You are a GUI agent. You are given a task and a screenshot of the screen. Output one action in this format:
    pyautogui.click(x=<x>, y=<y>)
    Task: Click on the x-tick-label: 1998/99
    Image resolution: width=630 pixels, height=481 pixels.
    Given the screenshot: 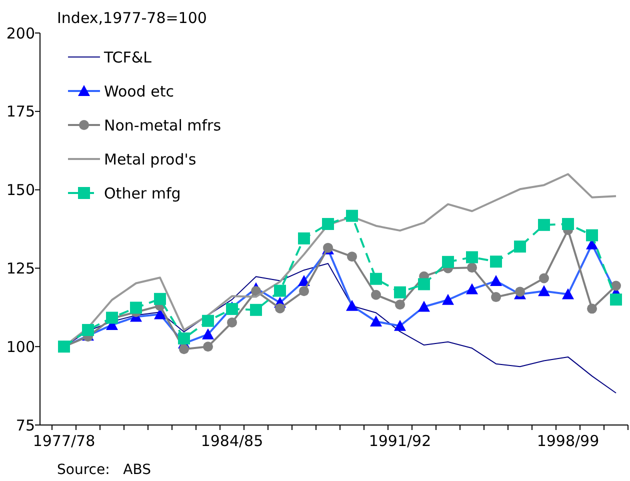 What is the action you would take?
    pyautogui.click(x=568, y=441)
    